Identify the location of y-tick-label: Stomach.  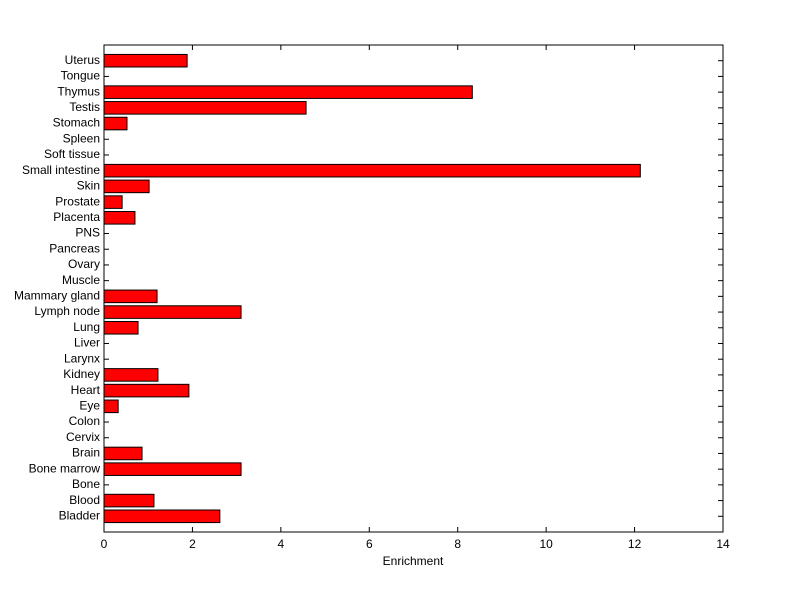
(76, 123).